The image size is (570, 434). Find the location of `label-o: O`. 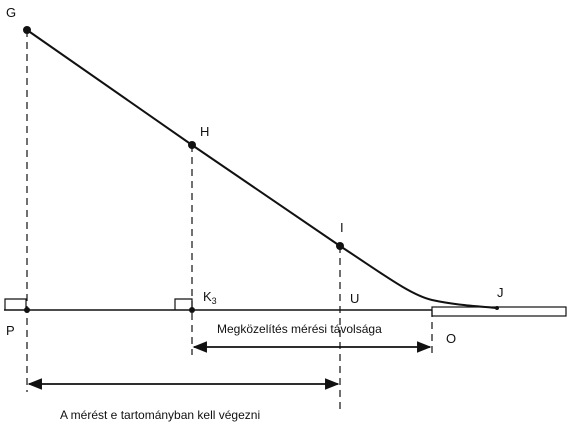

label-o: O is located at coordinates (451, 338).